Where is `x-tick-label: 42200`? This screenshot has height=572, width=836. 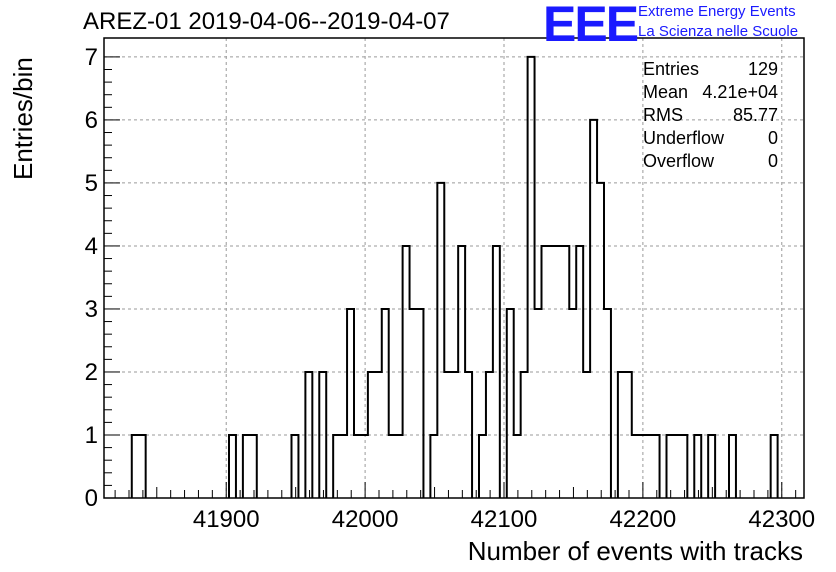
x-tick-label: 42200 is located at coordinates (643, 519).